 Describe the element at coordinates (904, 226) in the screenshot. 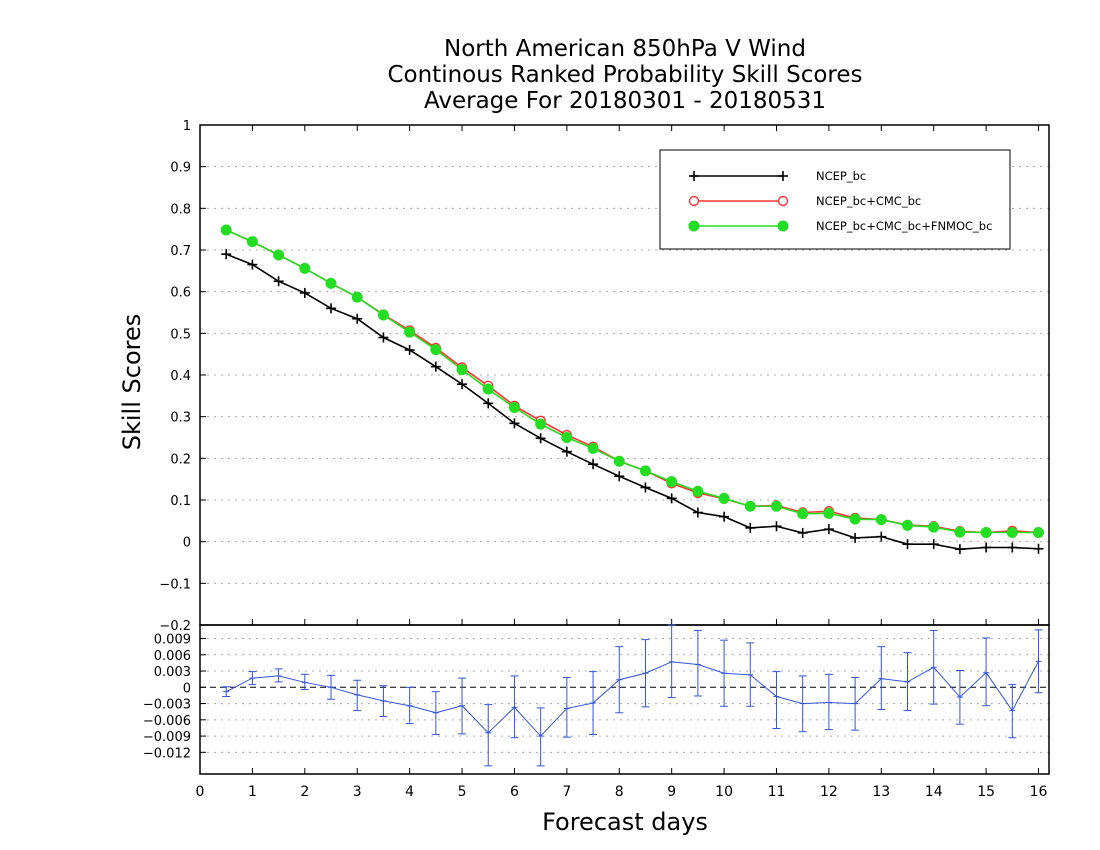

I see `legend-label: NCEP_bc+CMC_bc+FNMOC_bc` at that location.